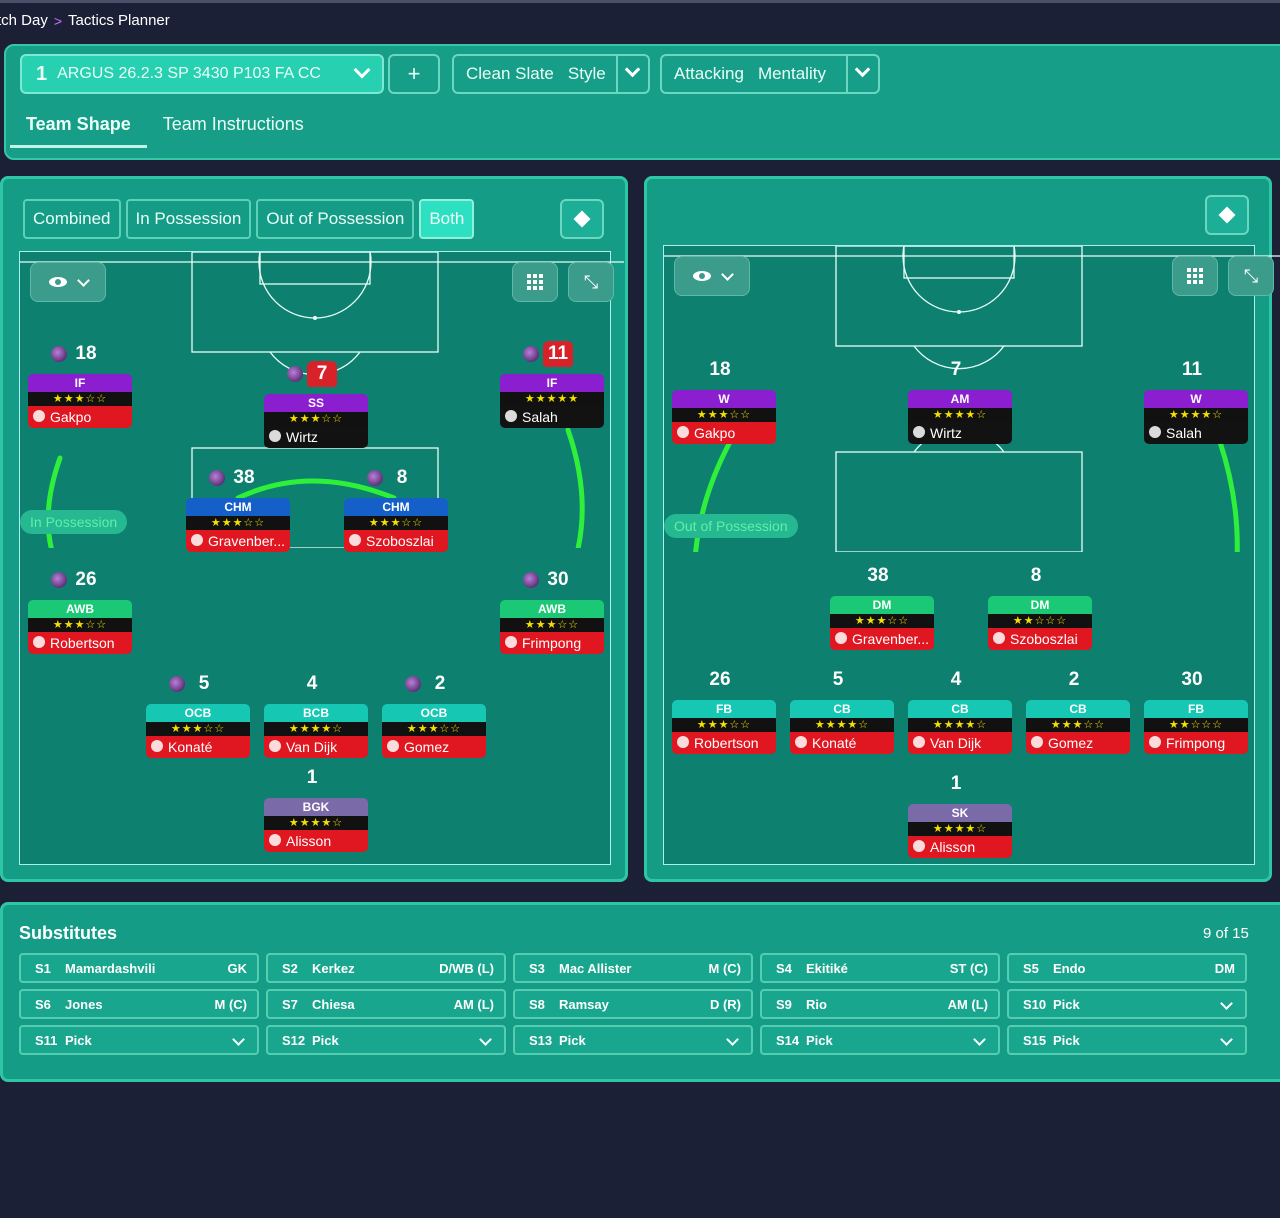  Describe the element at coordinates (294, 1040) in the screenshot. I see `substitute-id: S12` at that location.